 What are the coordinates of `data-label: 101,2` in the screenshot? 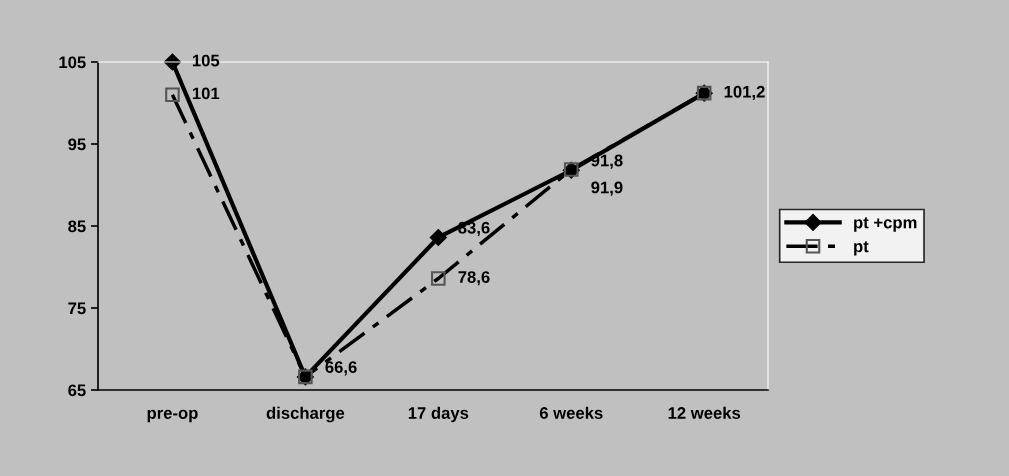 It's located at (744, 93).